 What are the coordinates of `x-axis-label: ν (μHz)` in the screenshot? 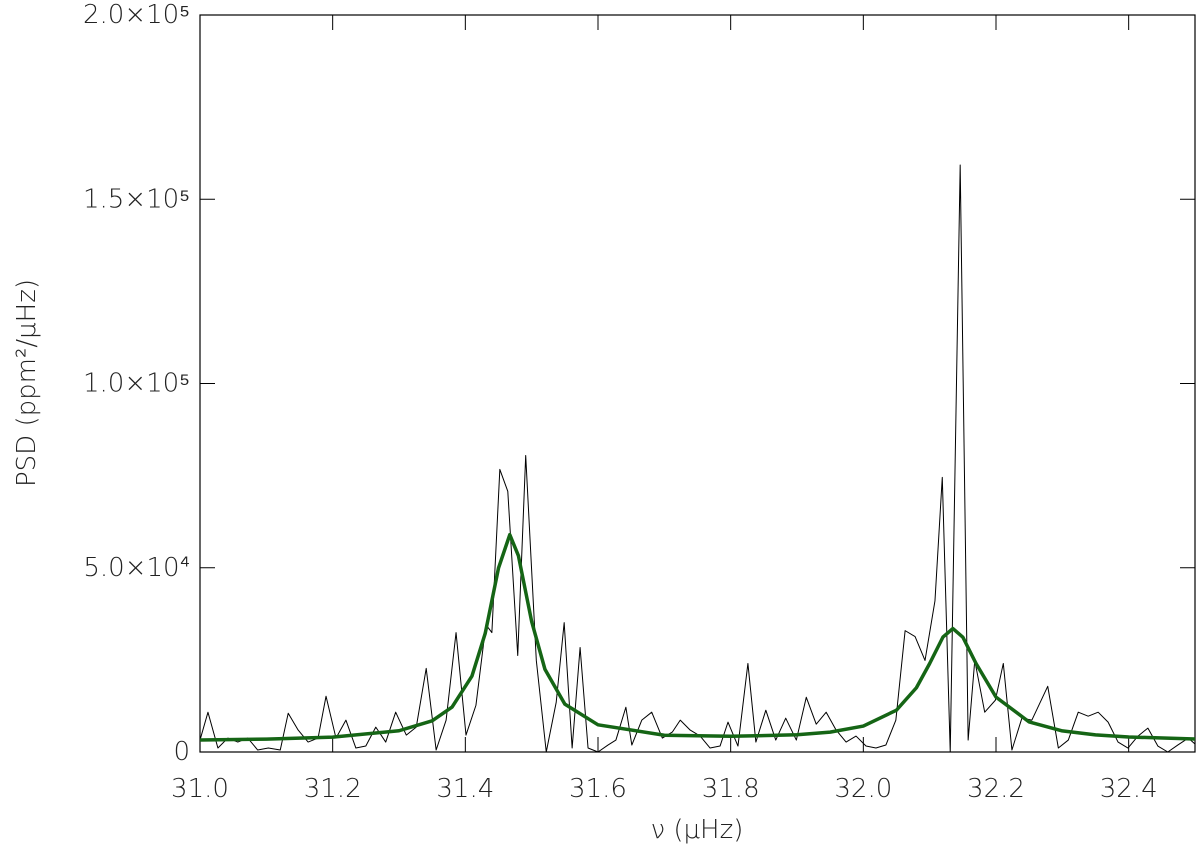 It's located at (697, 830).